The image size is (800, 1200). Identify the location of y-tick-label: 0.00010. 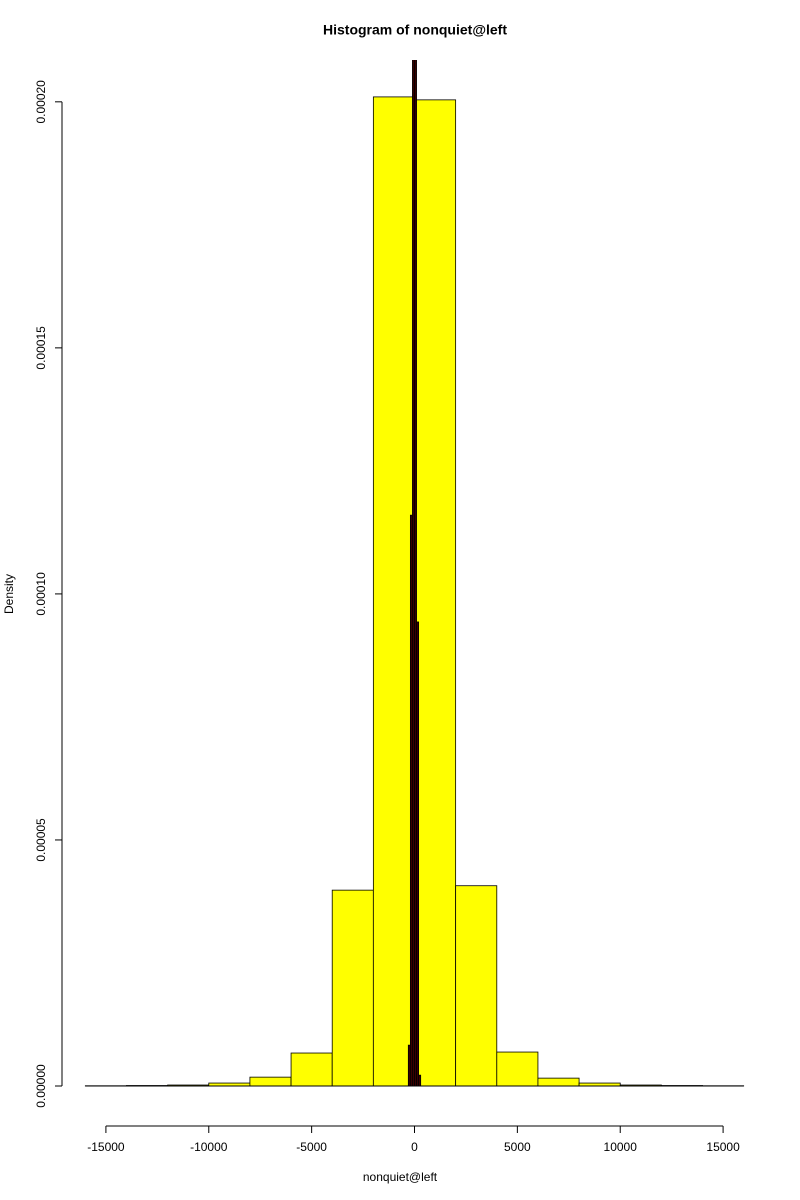
(41, 594).